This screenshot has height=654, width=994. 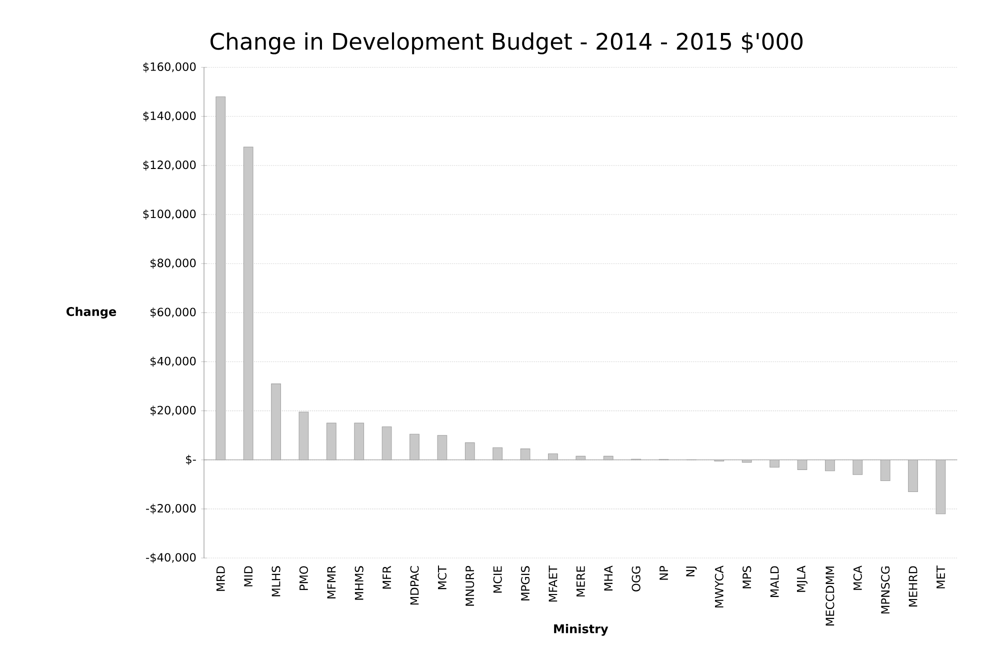 What do you see at coordinates (169, 67) in the screenshot?
I see `y-tick-label: $160,000` at bounding box center [169, 67].